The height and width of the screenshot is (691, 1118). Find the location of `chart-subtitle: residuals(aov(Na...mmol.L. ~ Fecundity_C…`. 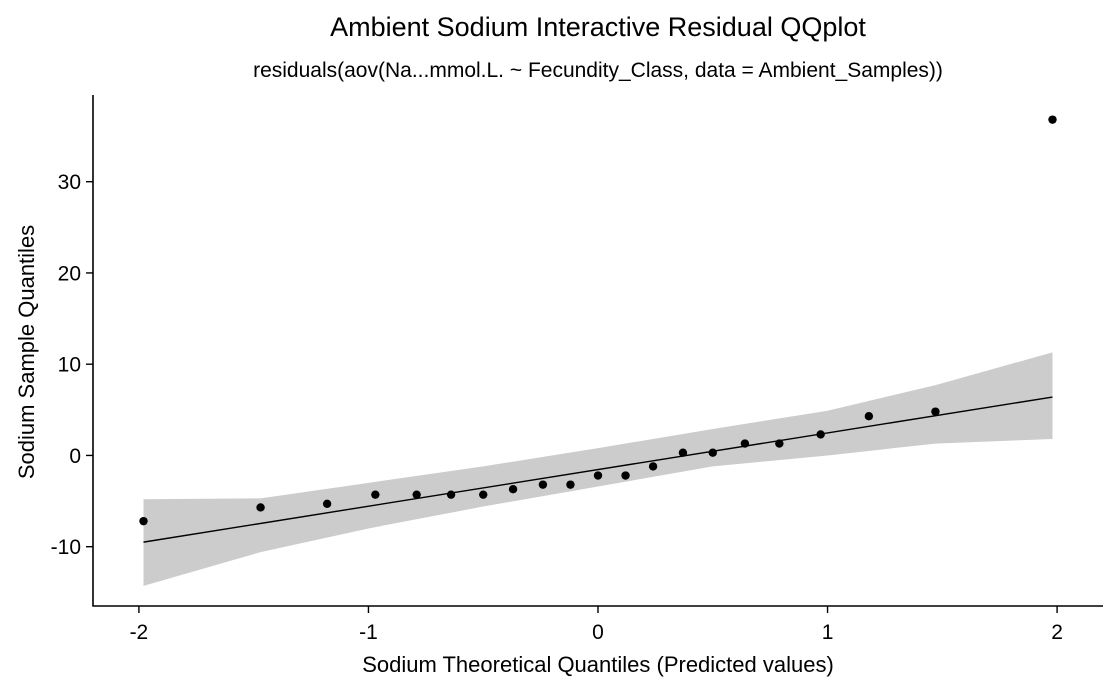

chart-subtitle: residuals(aov(Na...mmol.L. ~ Fecundity_C… is located at coordinates (598, 70).